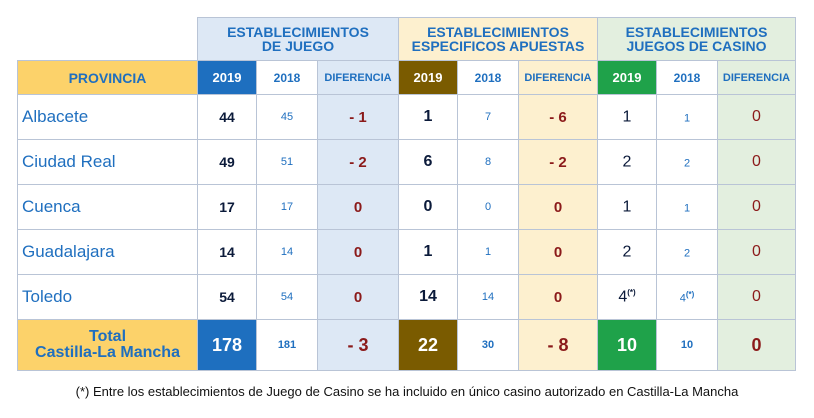 The width and height of the screenshot is (814, 418). Describe the element at coordinates (488, 345) in the screenshot. I see `total-apuestas-2018: 30` at that location.